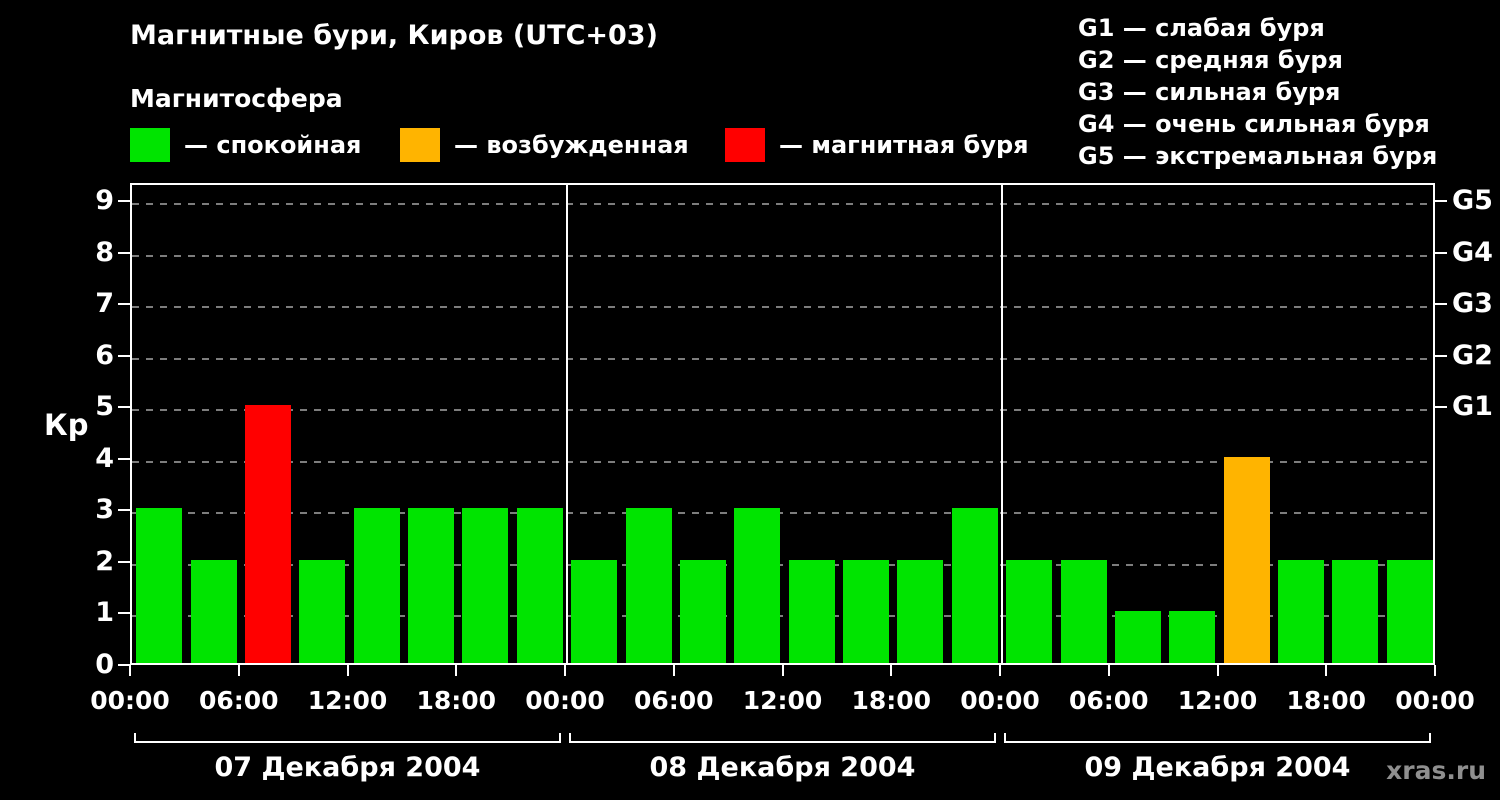 The image size is (1500, 800). What do you see at coordinates (1472, 304) in the screenshot?
I see `g-scale-label: G3` at bounding box center [1472, 304].